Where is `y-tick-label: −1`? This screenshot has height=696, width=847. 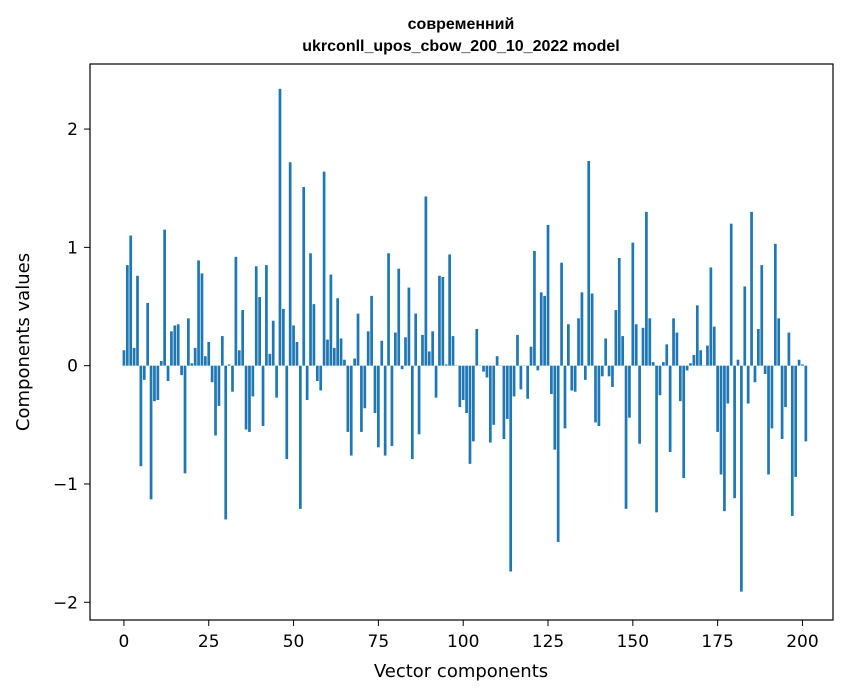 y-tick-label: −1 is located at coordinates (65, 485).